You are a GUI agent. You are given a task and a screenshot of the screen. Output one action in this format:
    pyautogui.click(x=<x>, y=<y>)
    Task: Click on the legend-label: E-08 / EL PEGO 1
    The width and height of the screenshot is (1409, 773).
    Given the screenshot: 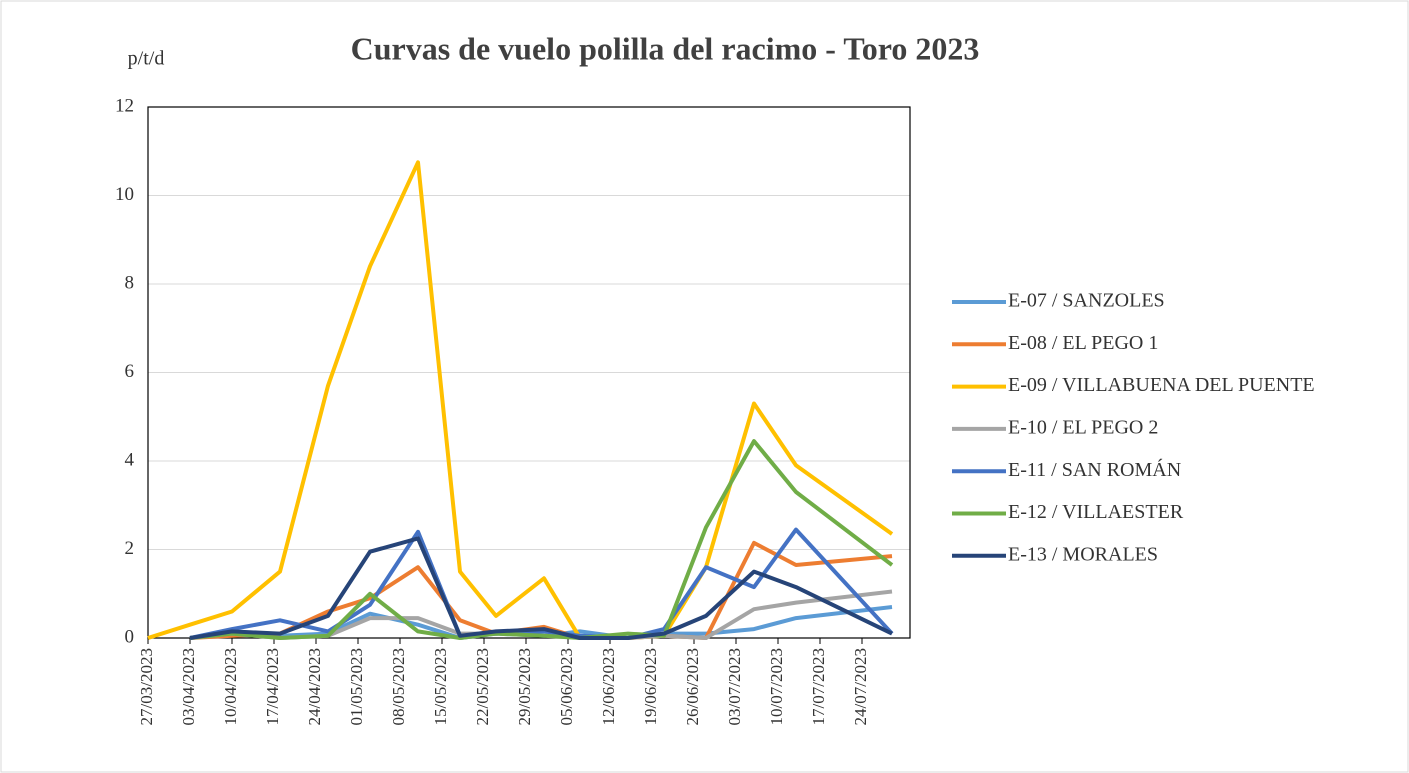 What is the action you would take?
    pyautogui.click(x=1083, y=343)
    